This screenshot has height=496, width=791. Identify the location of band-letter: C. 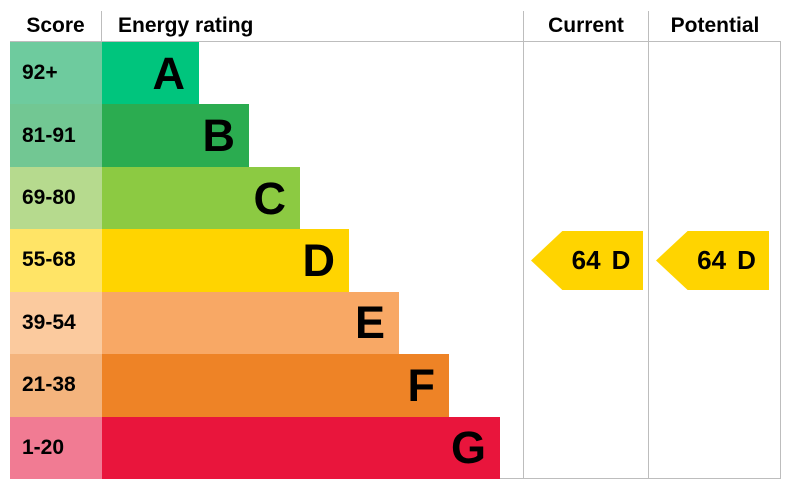
(270, 198).